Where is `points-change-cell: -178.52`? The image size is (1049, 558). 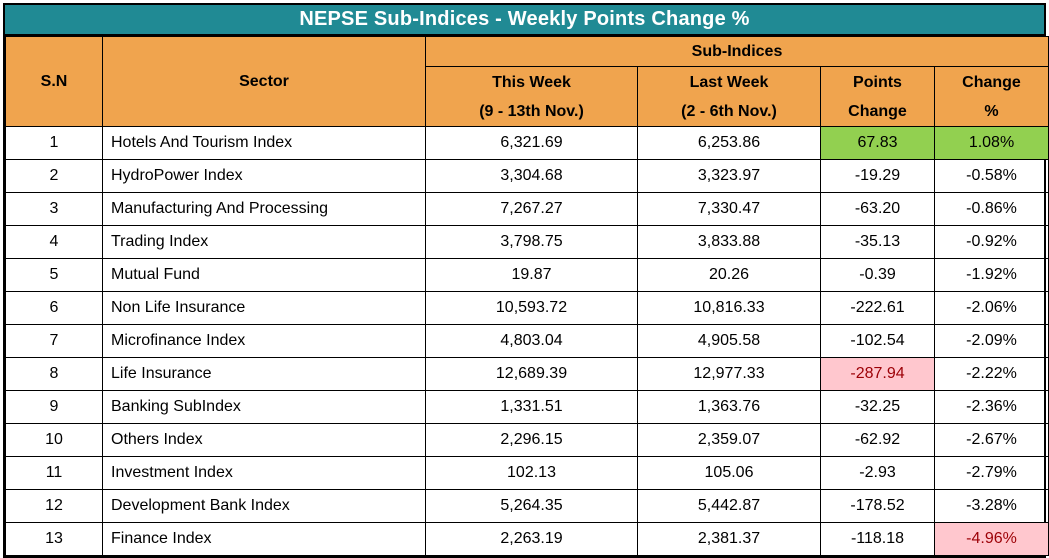 points-change-cell: -178.52 is located at coordinates (877, 506).